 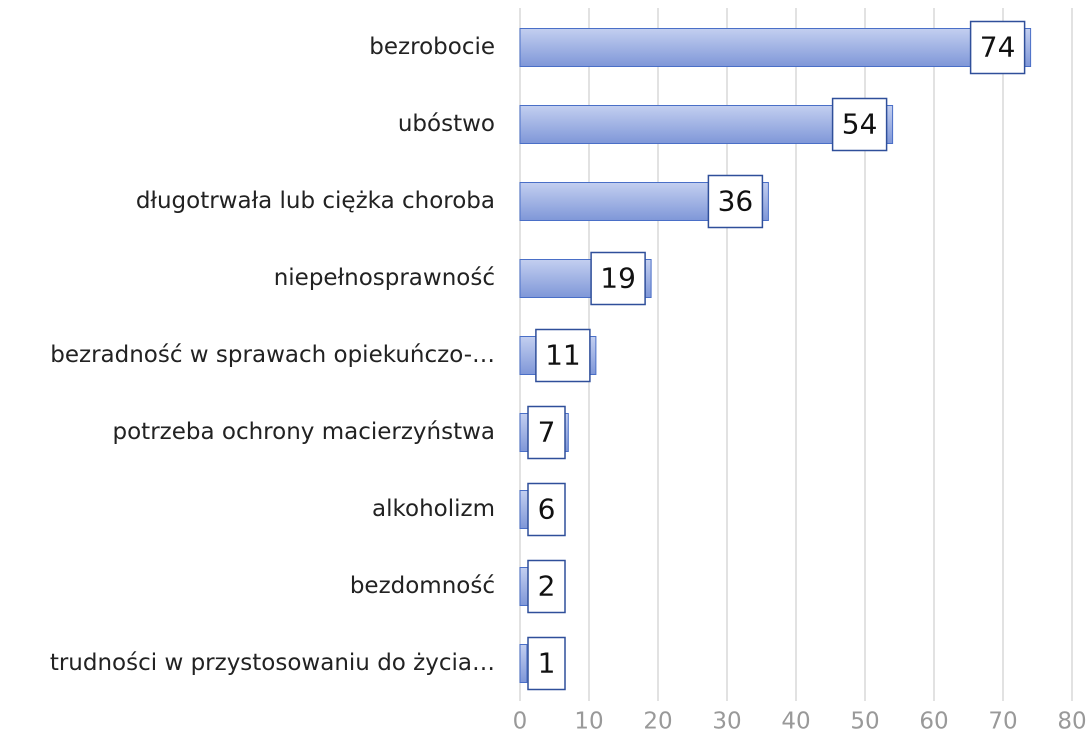 What do you see at coordinates (726, 722) in the screenshot?
I see `x-tick-label: 30` at bounding box center [726, 722].